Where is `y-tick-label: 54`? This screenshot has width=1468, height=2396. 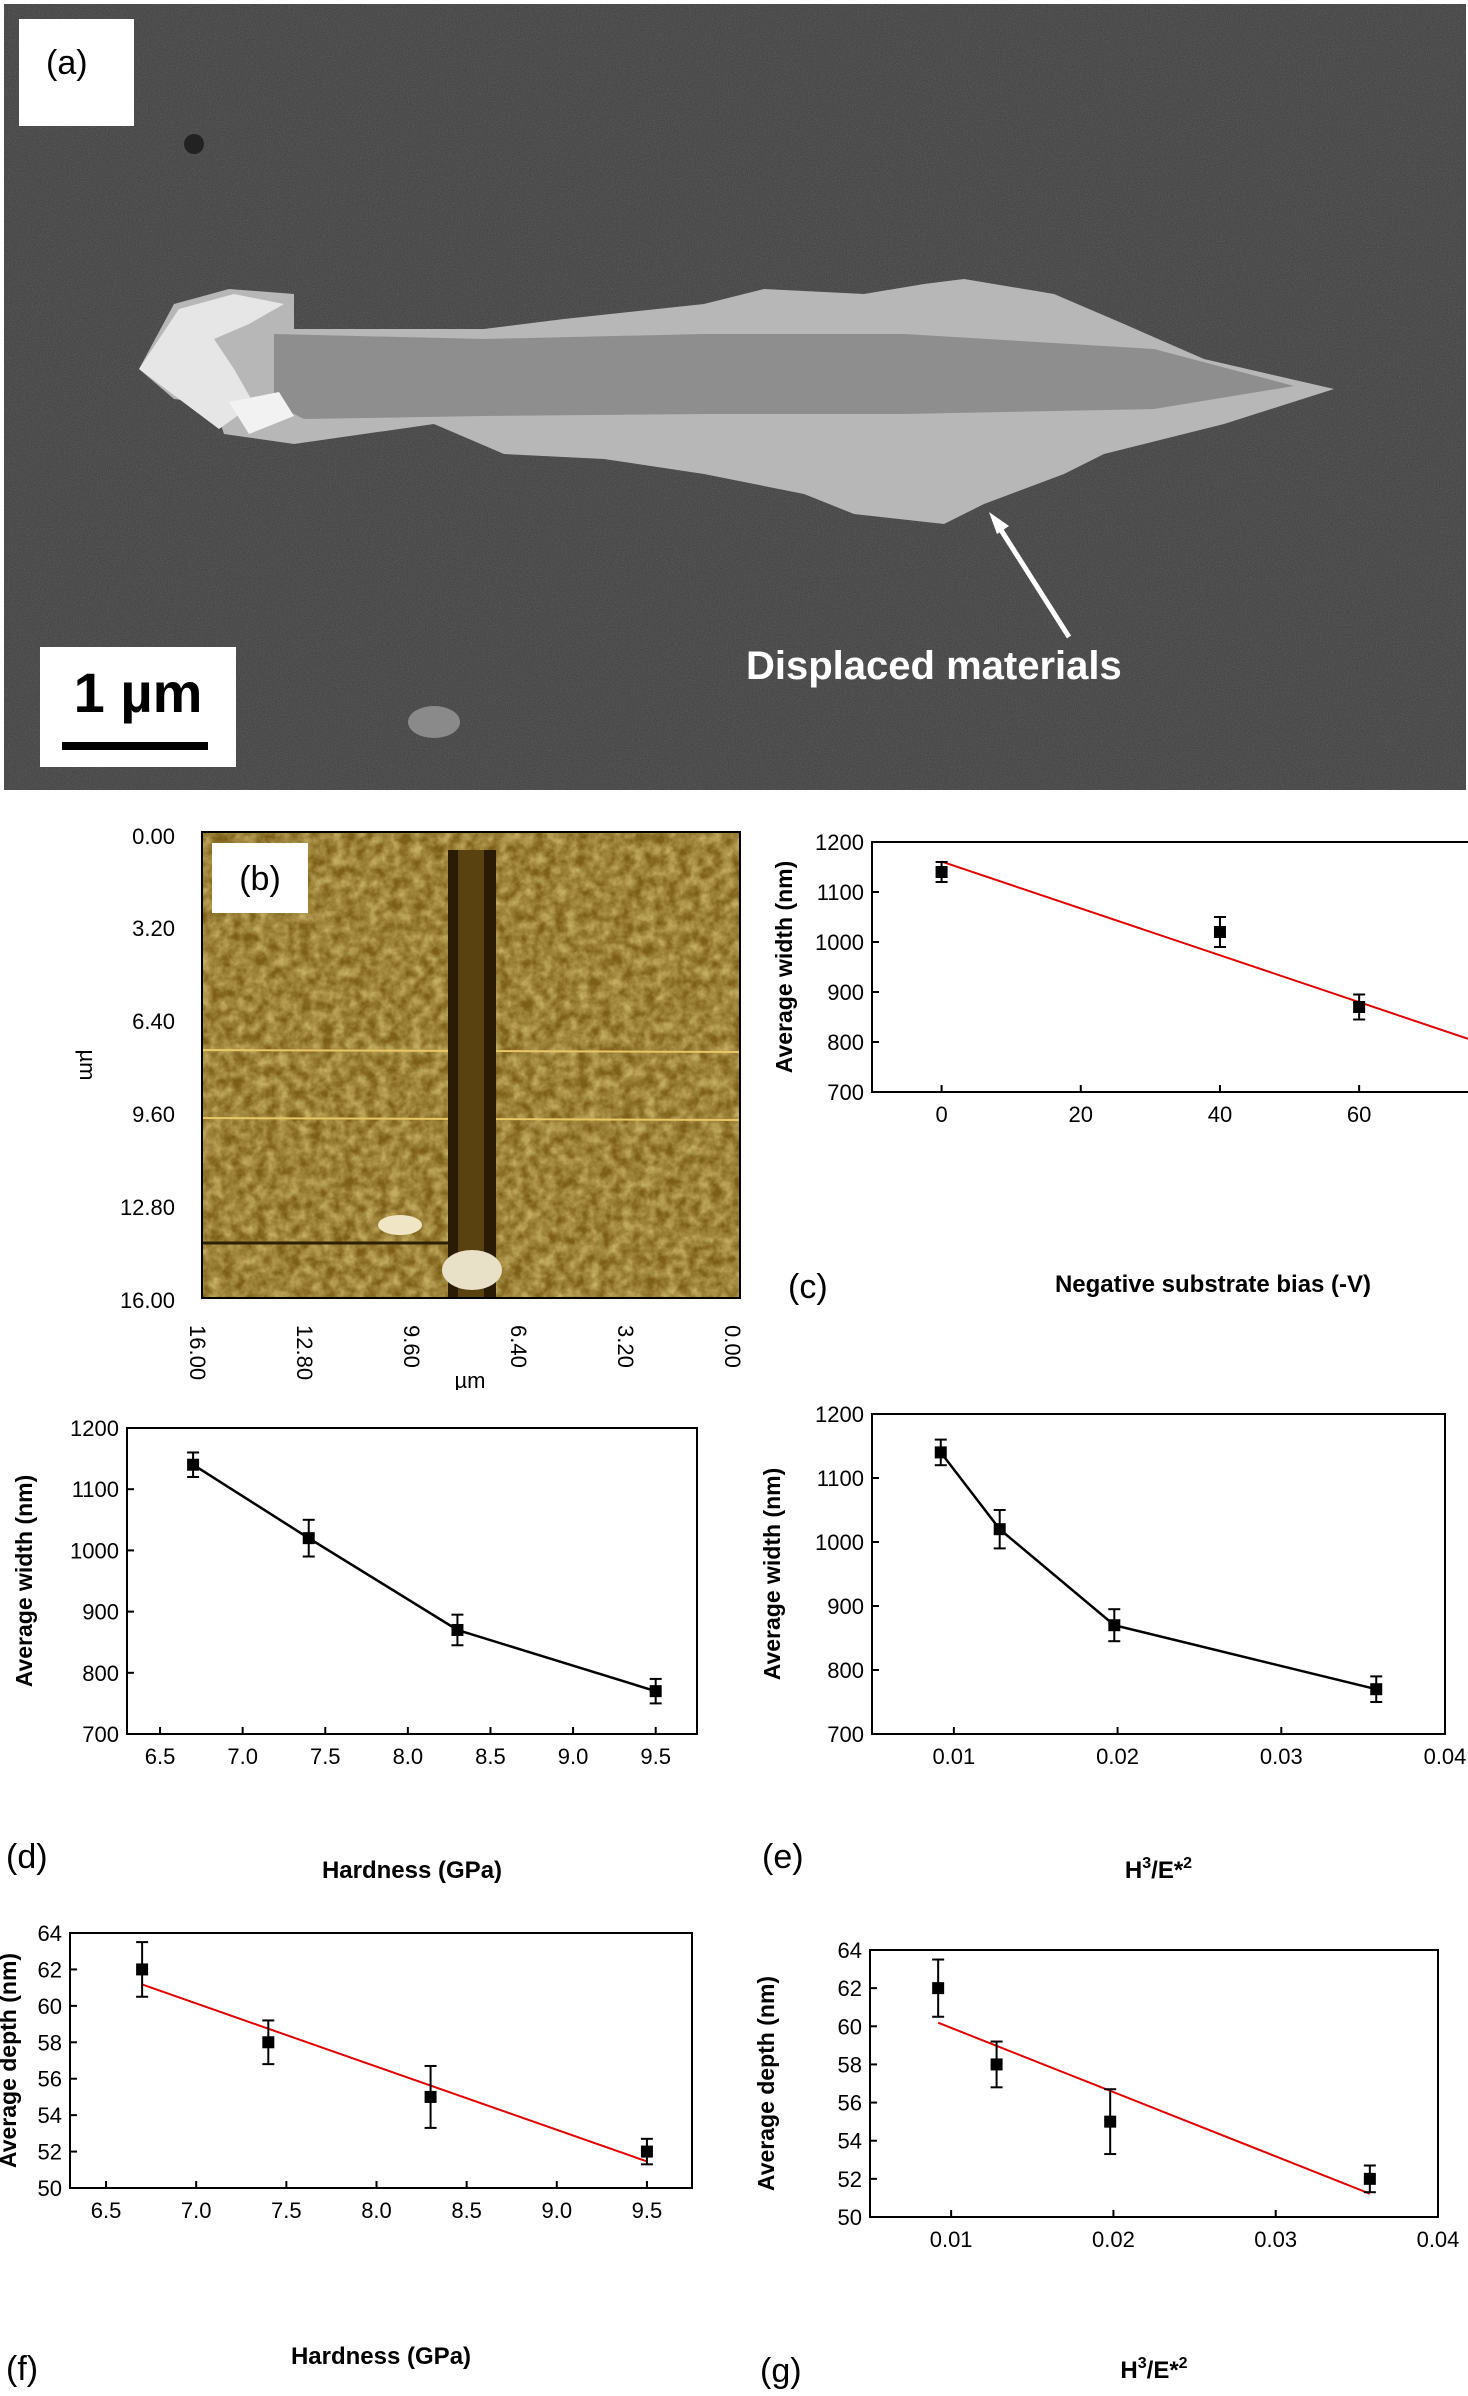 y-tick-label: 54 is located at coordinates (850, 2141).